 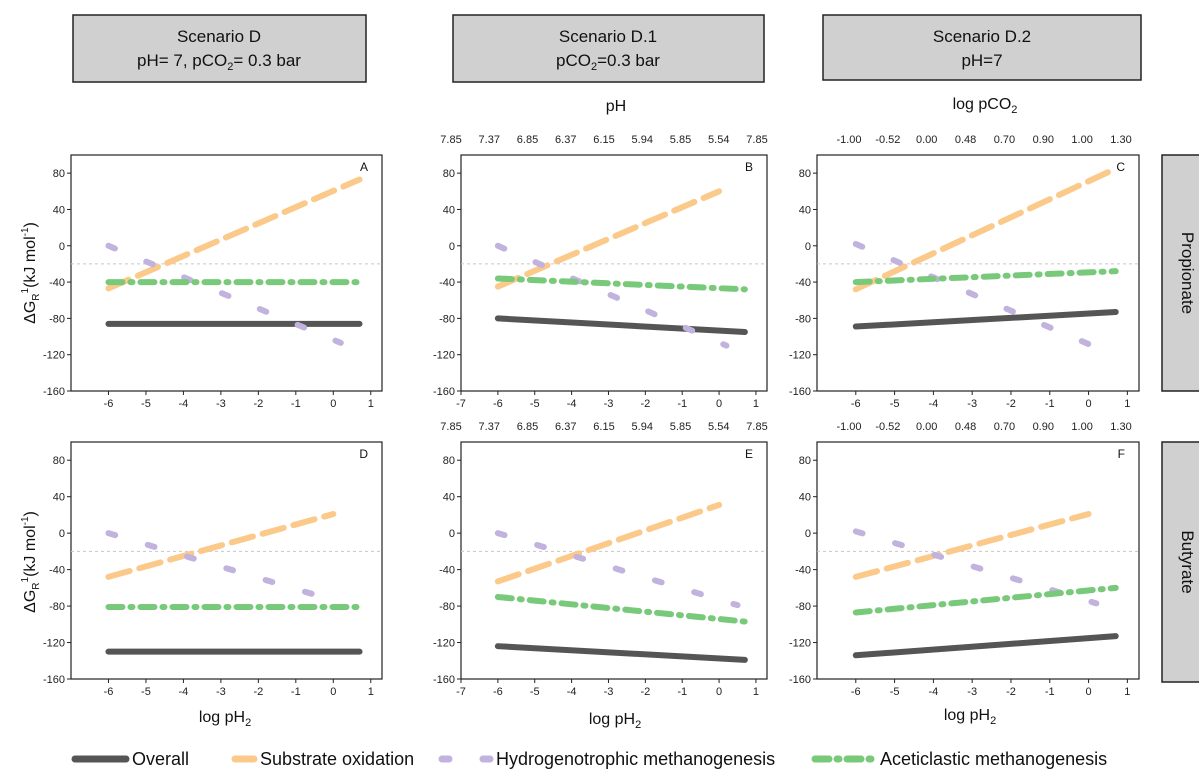 I want to click on y-axis-label-bottom: ΔGR1(kJ mol-1), so click(x=31, y=562).